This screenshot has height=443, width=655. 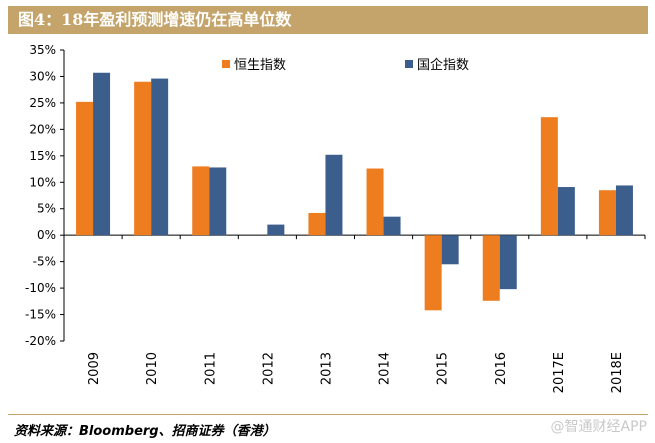 I want to click on y-tick-label: 0%, so click(x=46, y=235).